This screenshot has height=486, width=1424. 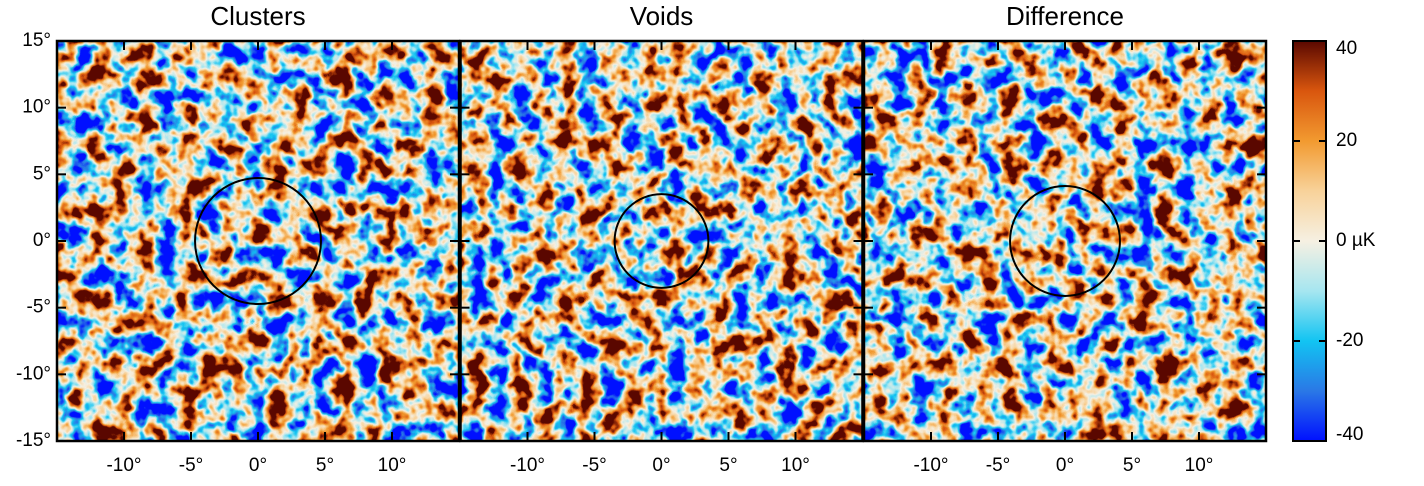 What do you see at coordinates (36, 40) in the screenshot?
I see `y-tick-label: 15°` at bounding box center [36, 40].